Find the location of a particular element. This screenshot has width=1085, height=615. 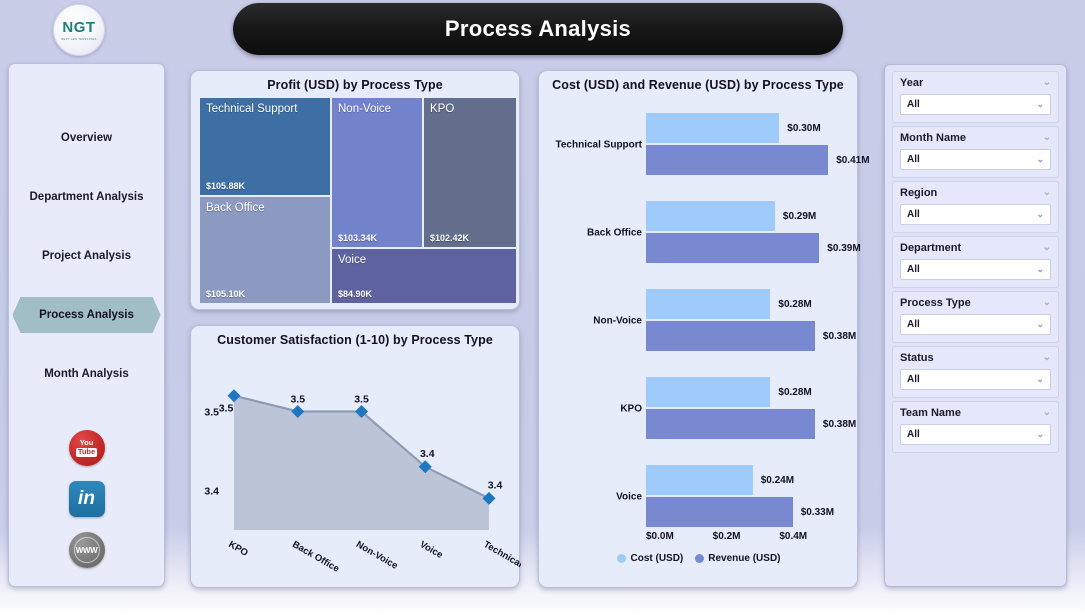

bar-row: $0.39M is located at coordinates (753, 248).